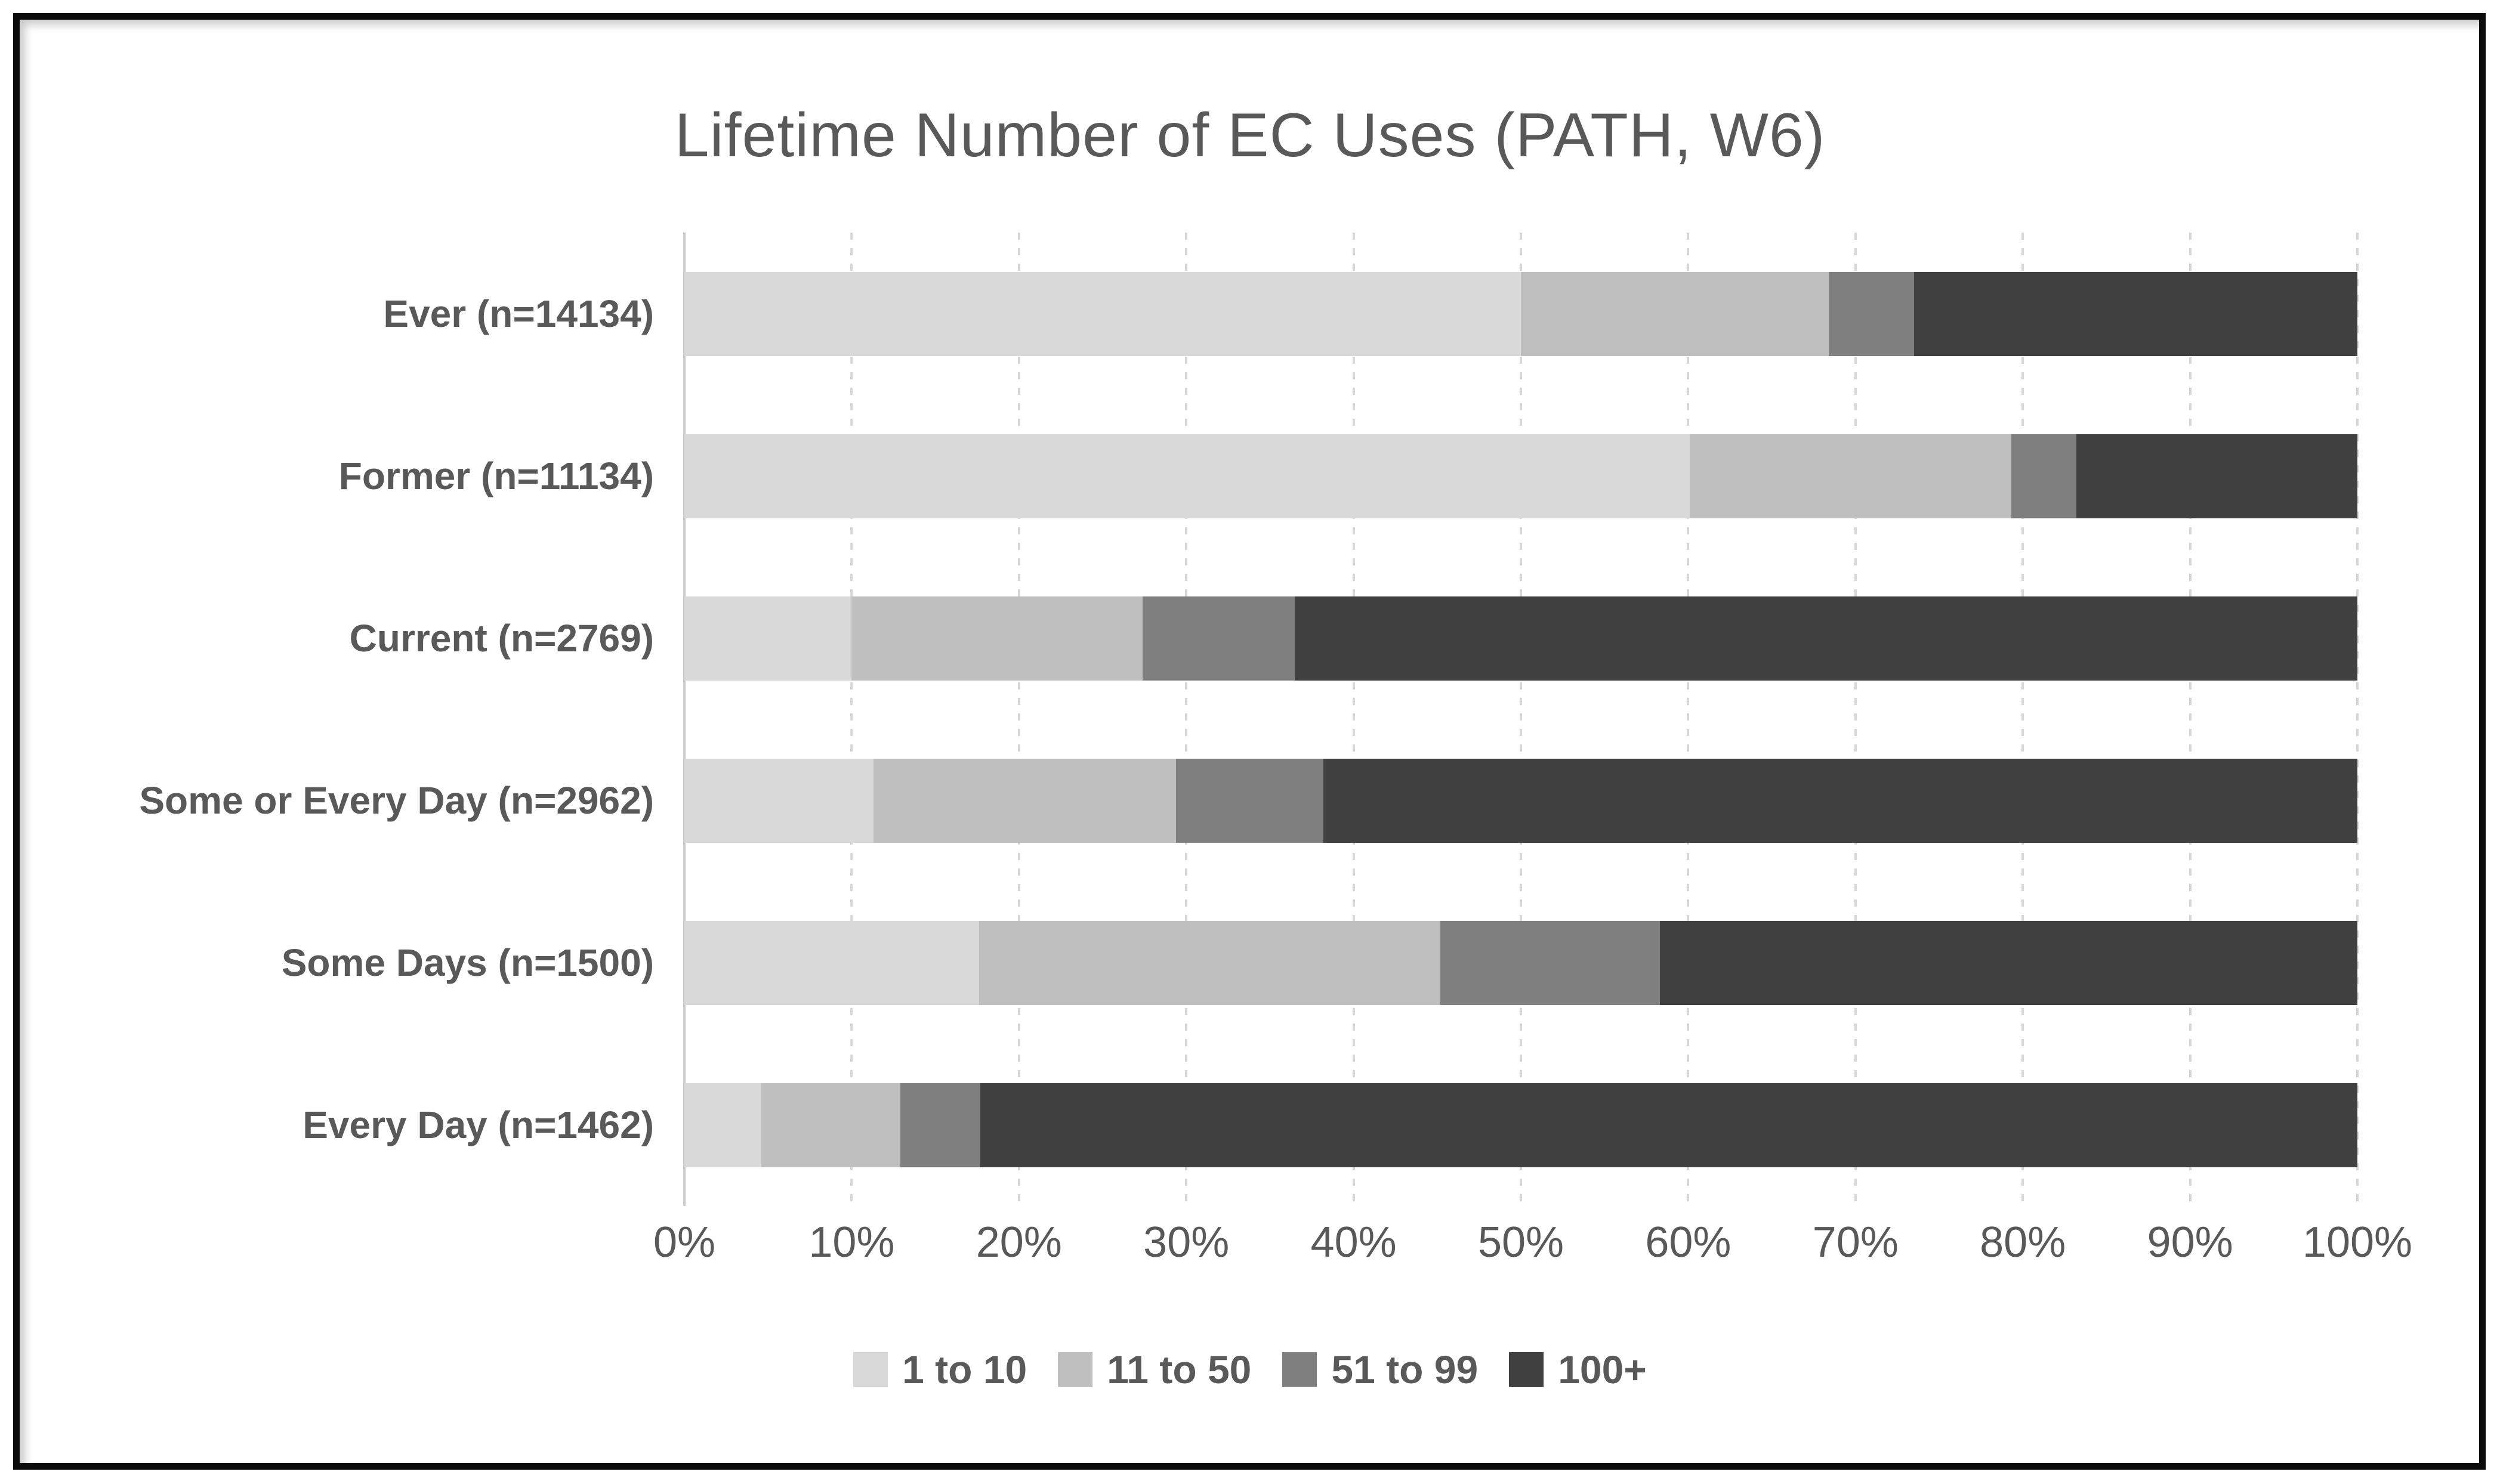  I want to click on chart-title: Lifetime Number of EC Uses (PATH, W6), so click(1250, 135).